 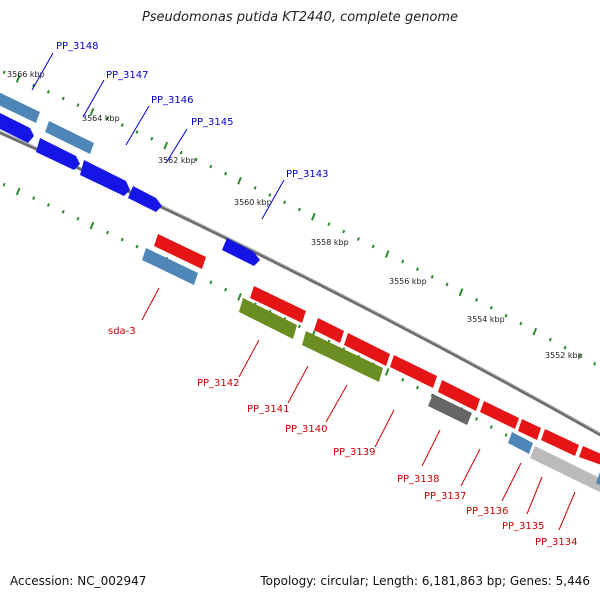 I want to click on label-pp3141: PP_3141, so click(x=268, y=409).